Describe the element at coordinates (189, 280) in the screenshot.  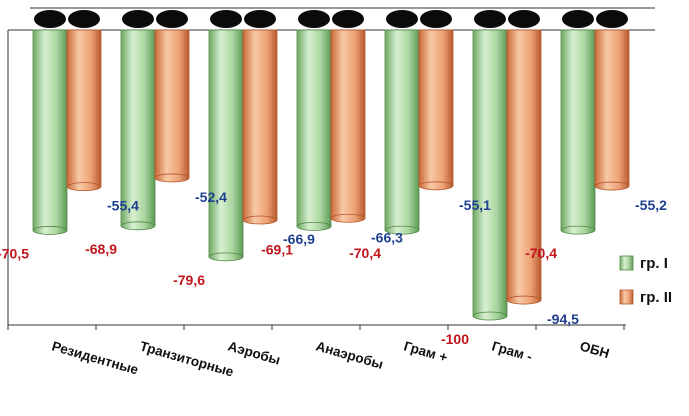
I see `value-label: -79,6` at that location.